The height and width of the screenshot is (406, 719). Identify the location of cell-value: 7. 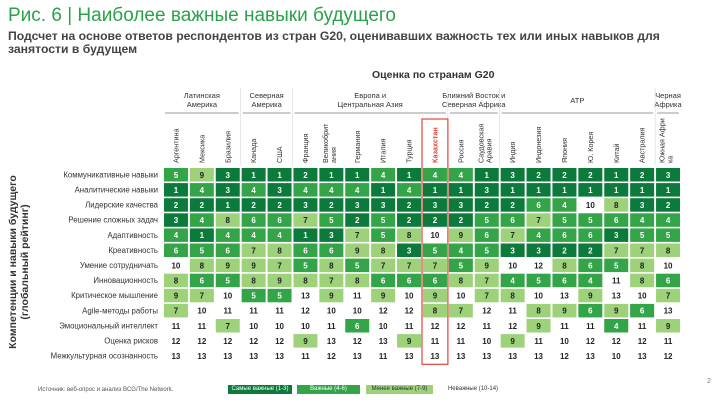
(409, 265).